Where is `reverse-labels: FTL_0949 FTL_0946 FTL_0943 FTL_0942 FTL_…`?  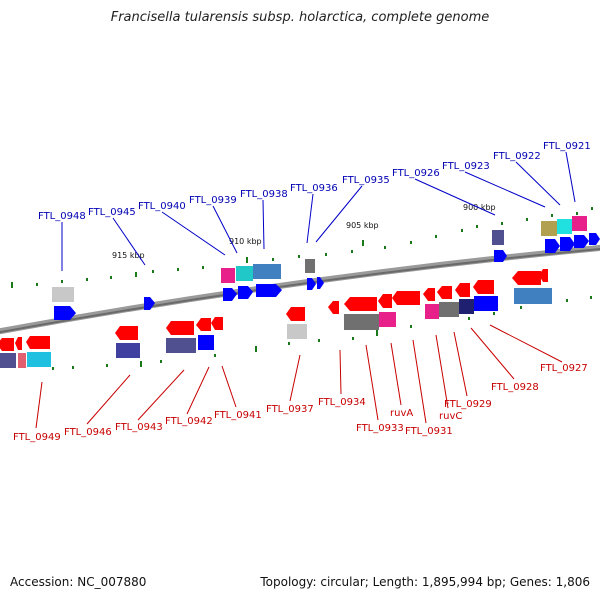 reverse-labels: FTL_0949 FTL_0946 FTL_0943 FTL_0942 FTL_… is located at coordinates (300, 403).